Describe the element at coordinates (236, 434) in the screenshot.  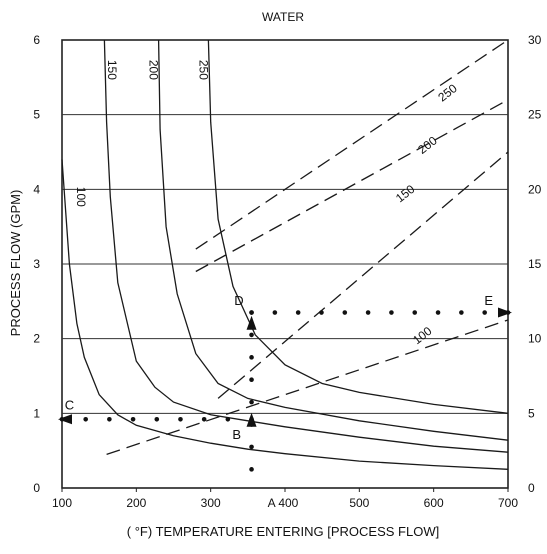
I see `annotation-label: B` at that location.